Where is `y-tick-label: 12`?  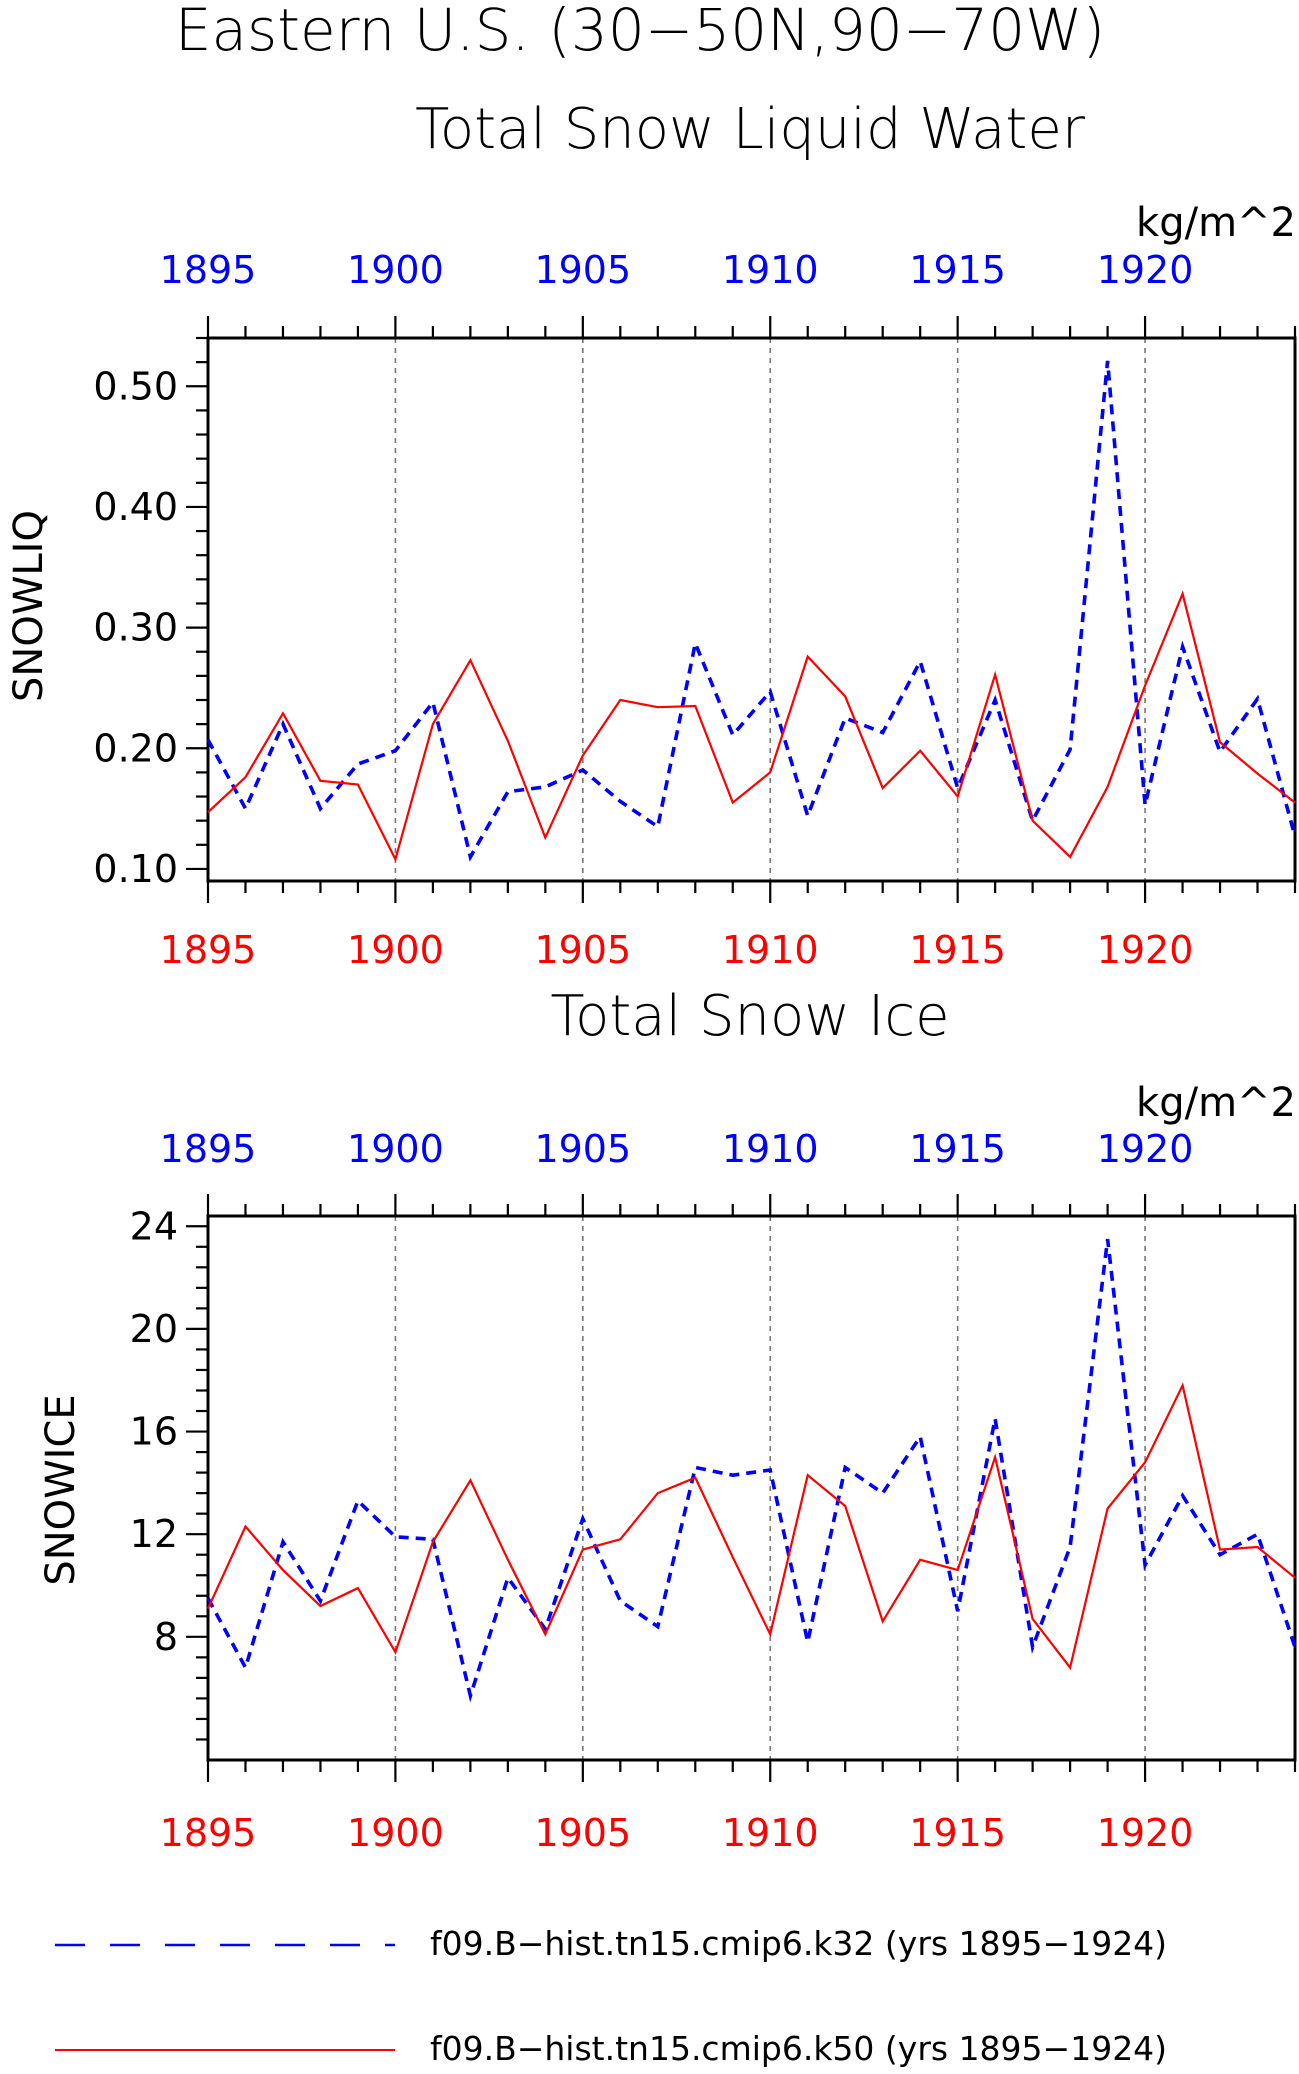
y-tick-label: 12 is located at coordinates (154, 1534).